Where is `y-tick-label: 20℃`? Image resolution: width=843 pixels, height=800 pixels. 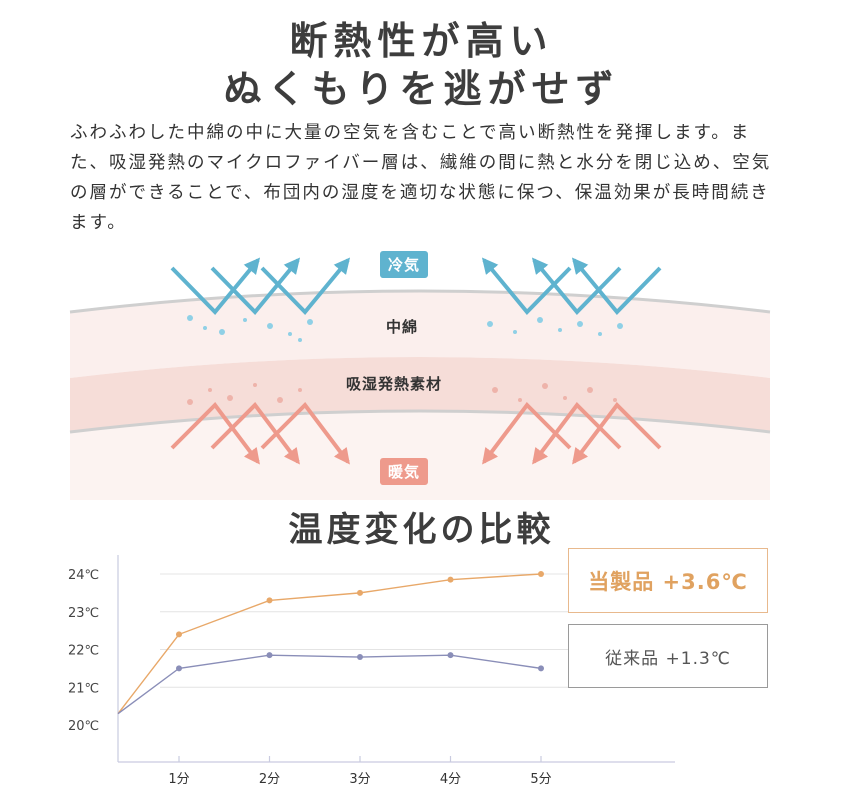
y-tick-label: 20℃ is located at coordinates (83, 726).